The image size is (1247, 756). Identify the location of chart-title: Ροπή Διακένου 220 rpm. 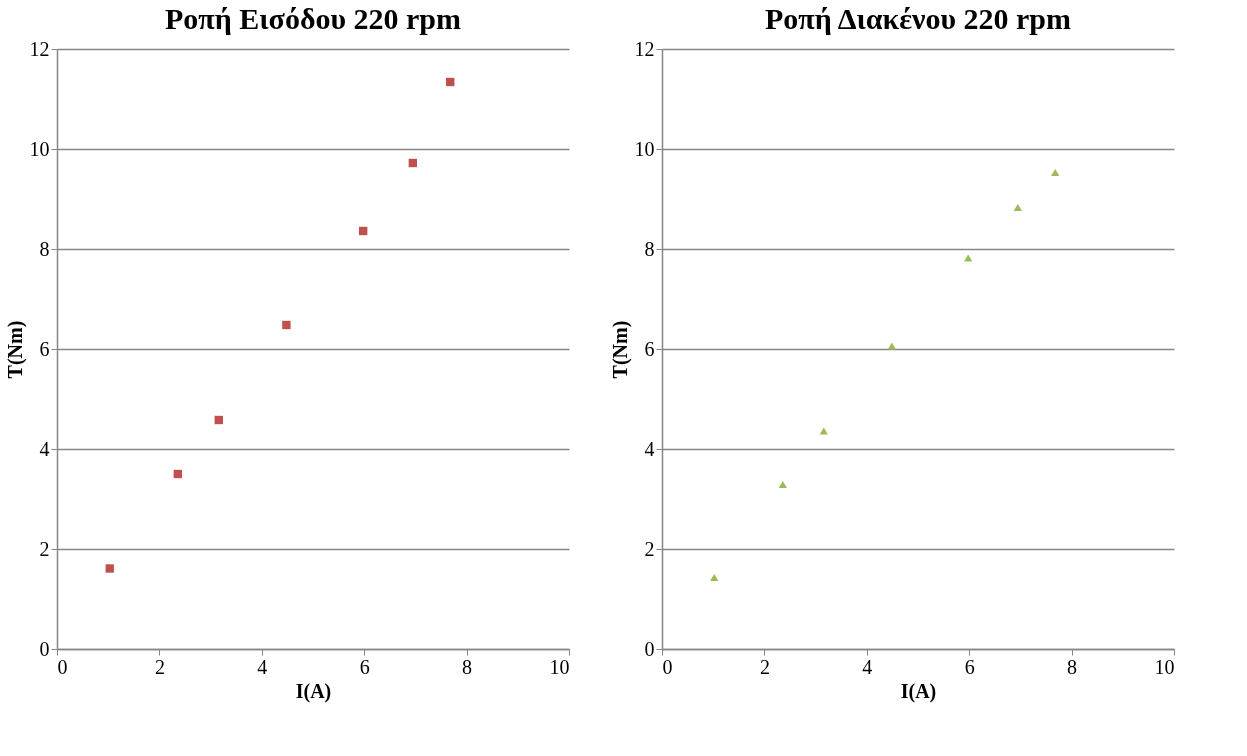
(918, 18).